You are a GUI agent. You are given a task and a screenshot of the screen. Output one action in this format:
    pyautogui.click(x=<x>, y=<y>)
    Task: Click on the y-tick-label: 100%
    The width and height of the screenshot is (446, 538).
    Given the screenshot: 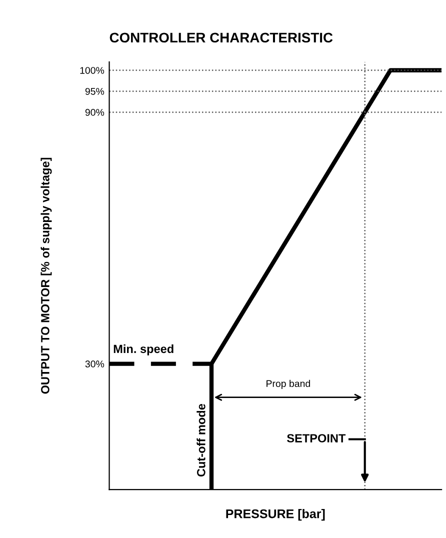 What is the action you would take?
    pyautogui.click(x=92, y=70)
    